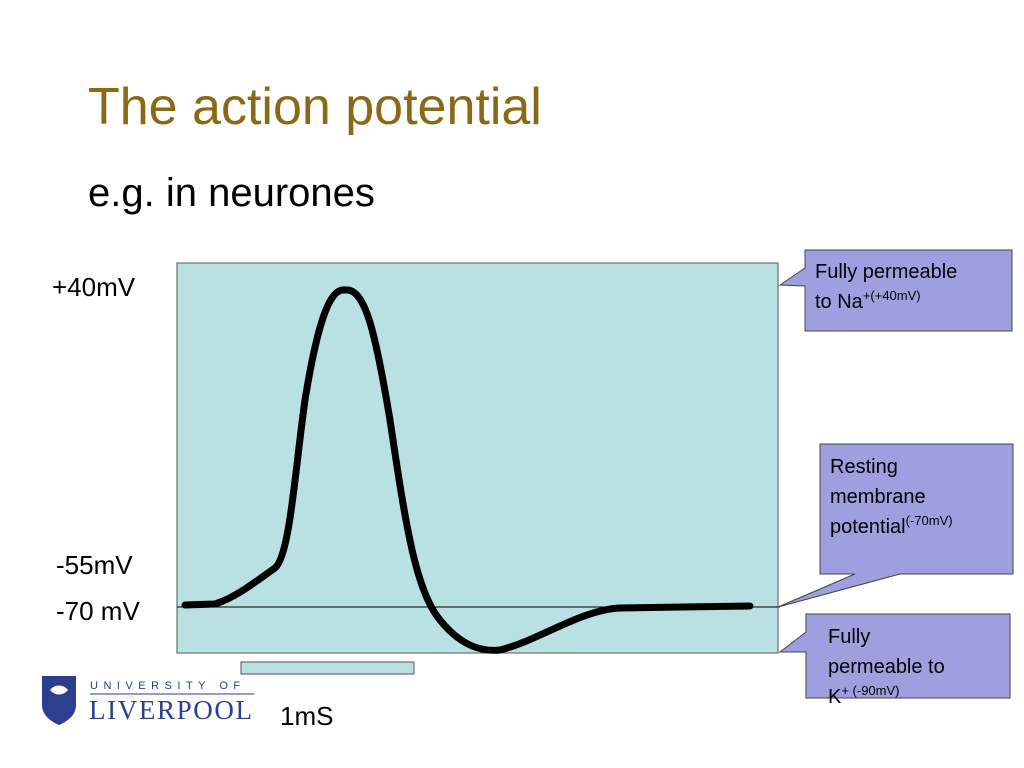  I want to click on text-part: K, so click(835, 697).